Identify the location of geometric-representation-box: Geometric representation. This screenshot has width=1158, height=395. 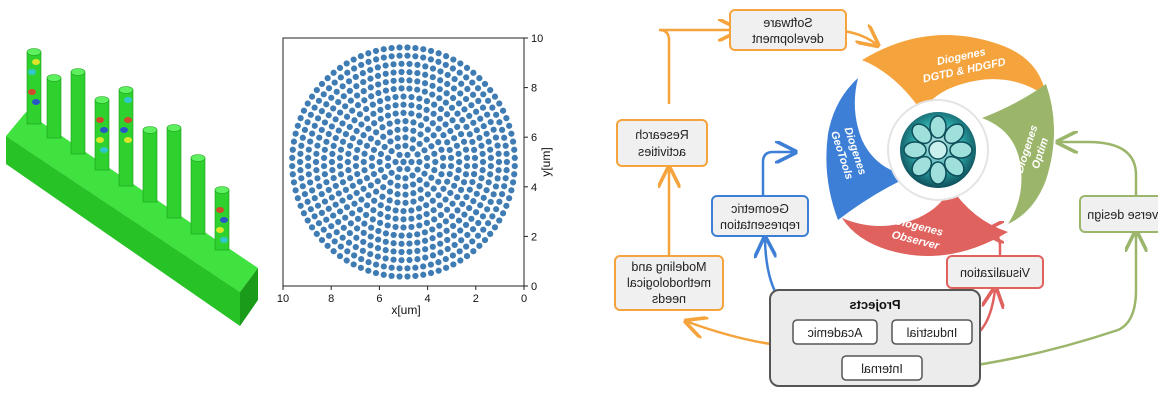
(760, 216).